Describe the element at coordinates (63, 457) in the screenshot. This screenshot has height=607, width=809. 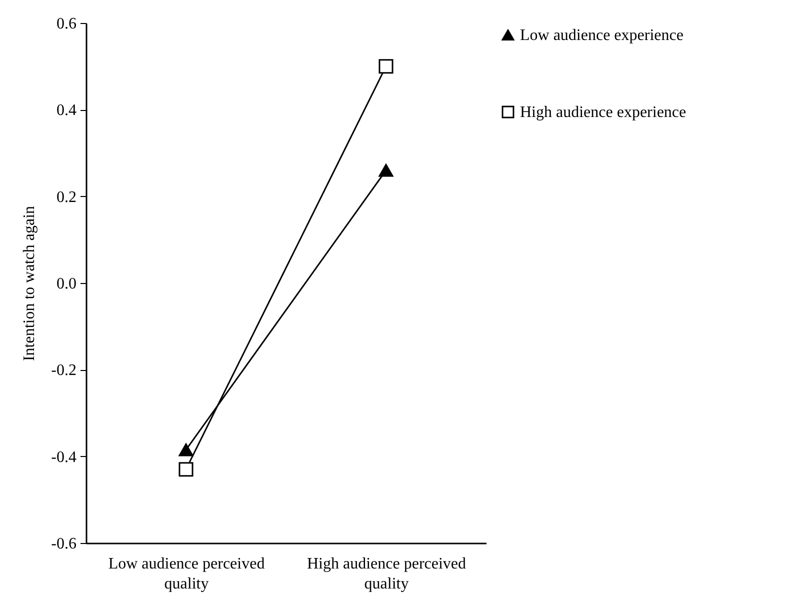
I see `y-tick-label: -0.4` at that location.